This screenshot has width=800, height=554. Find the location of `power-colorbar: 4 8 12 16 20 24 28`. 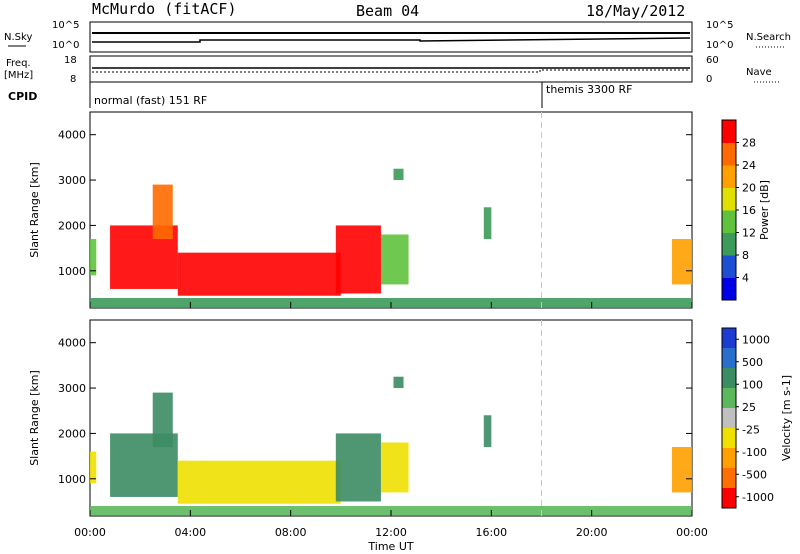

power-colorbar: 4 8 12 16 20 24 28 is located at coordinates (738, 210).